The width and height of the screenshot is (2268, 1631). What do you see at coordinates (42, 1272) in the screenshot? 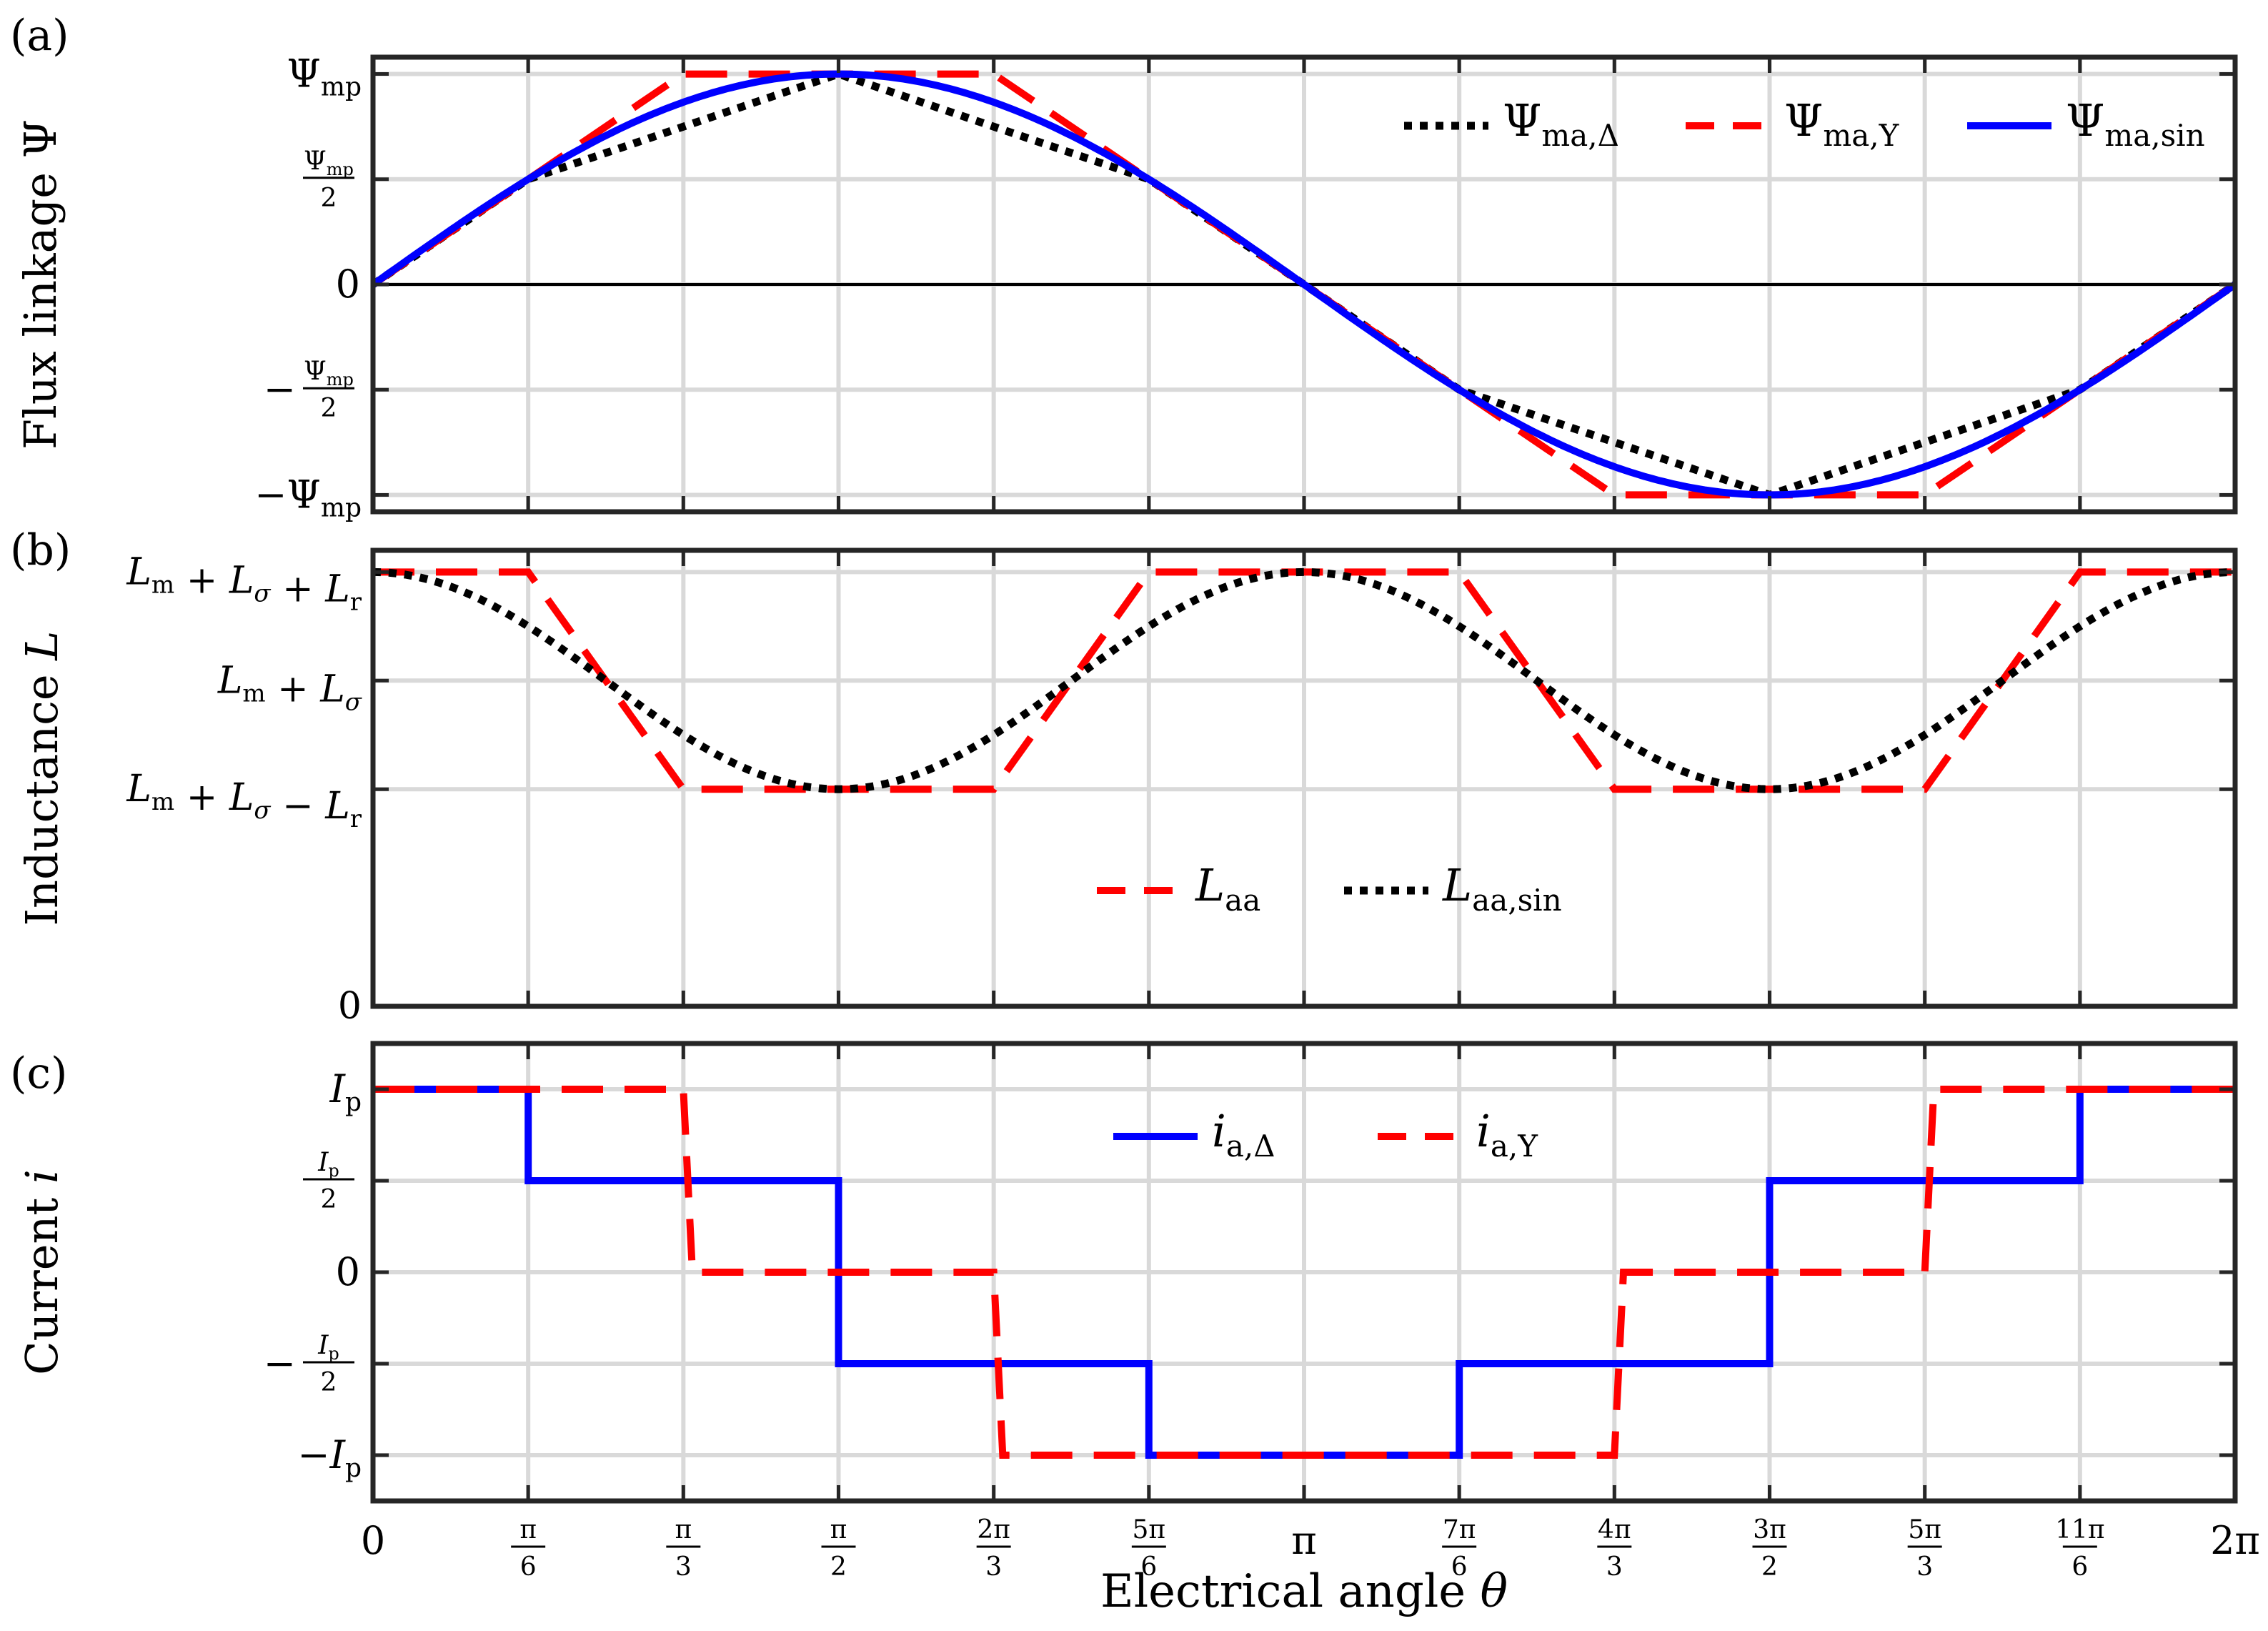
I see `y-axis-label: Current i` at bounding box center [42, 1272].